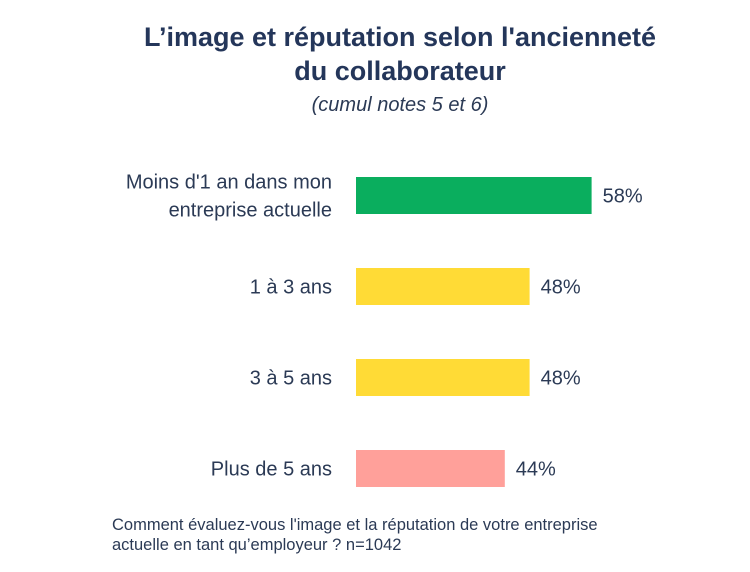  What do you see at coordinates (257, 545) in the screenshot?
I see `footnote-line-2: actuelle en tant qu’employeur ? n=1042` at bounding box center [257, 545].